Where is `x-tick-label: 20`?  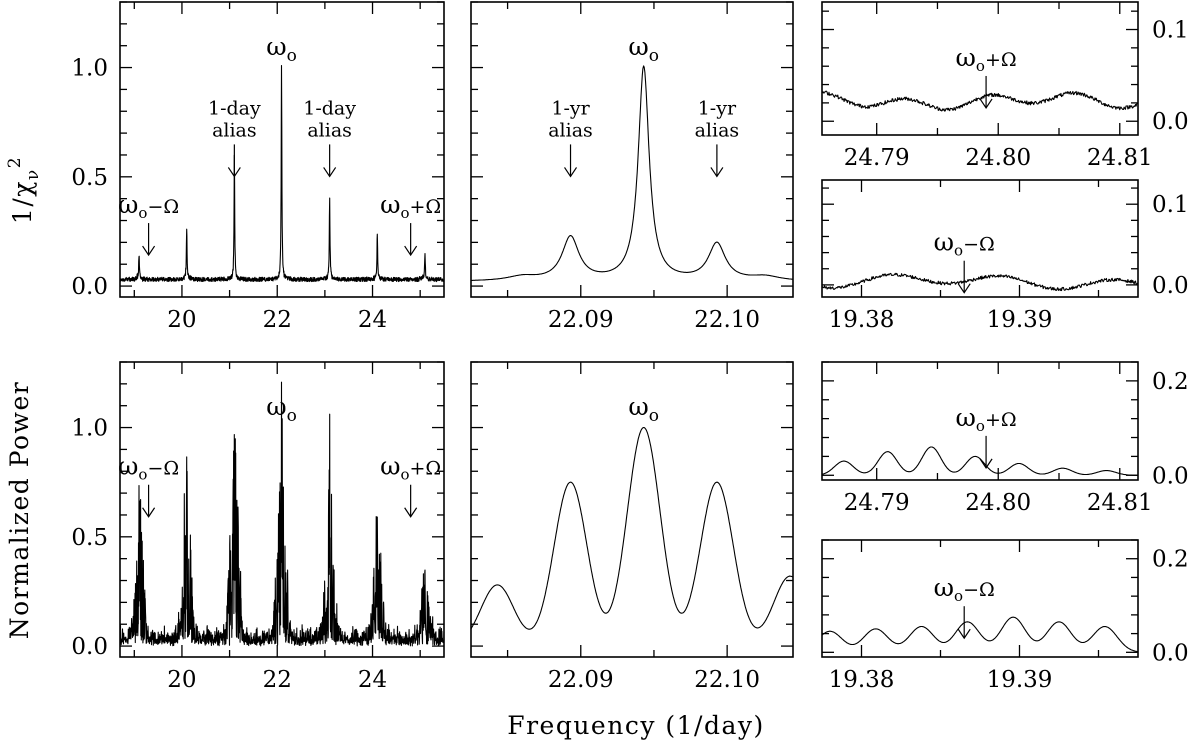
x-tick-label: 20 is located at coordinates (181, 680).